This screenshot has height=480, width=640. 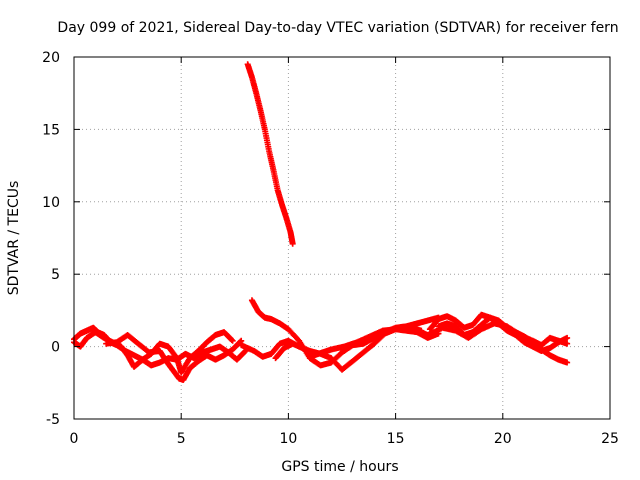 What do you see at coordinates (181, 439) in the screenshot?
I see `x-tick-label: 5` at bounding box center [181, 439].